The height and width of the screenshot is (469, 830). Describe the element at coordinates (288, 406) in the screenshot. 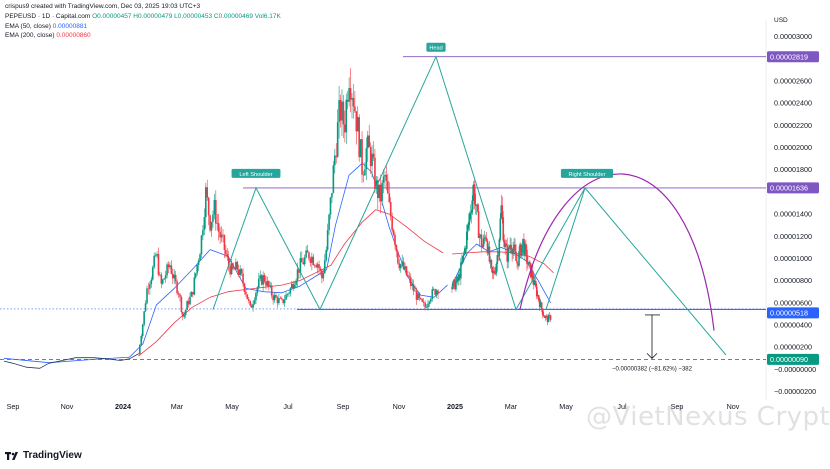

I see `x-tick-label: Jul` at that location.